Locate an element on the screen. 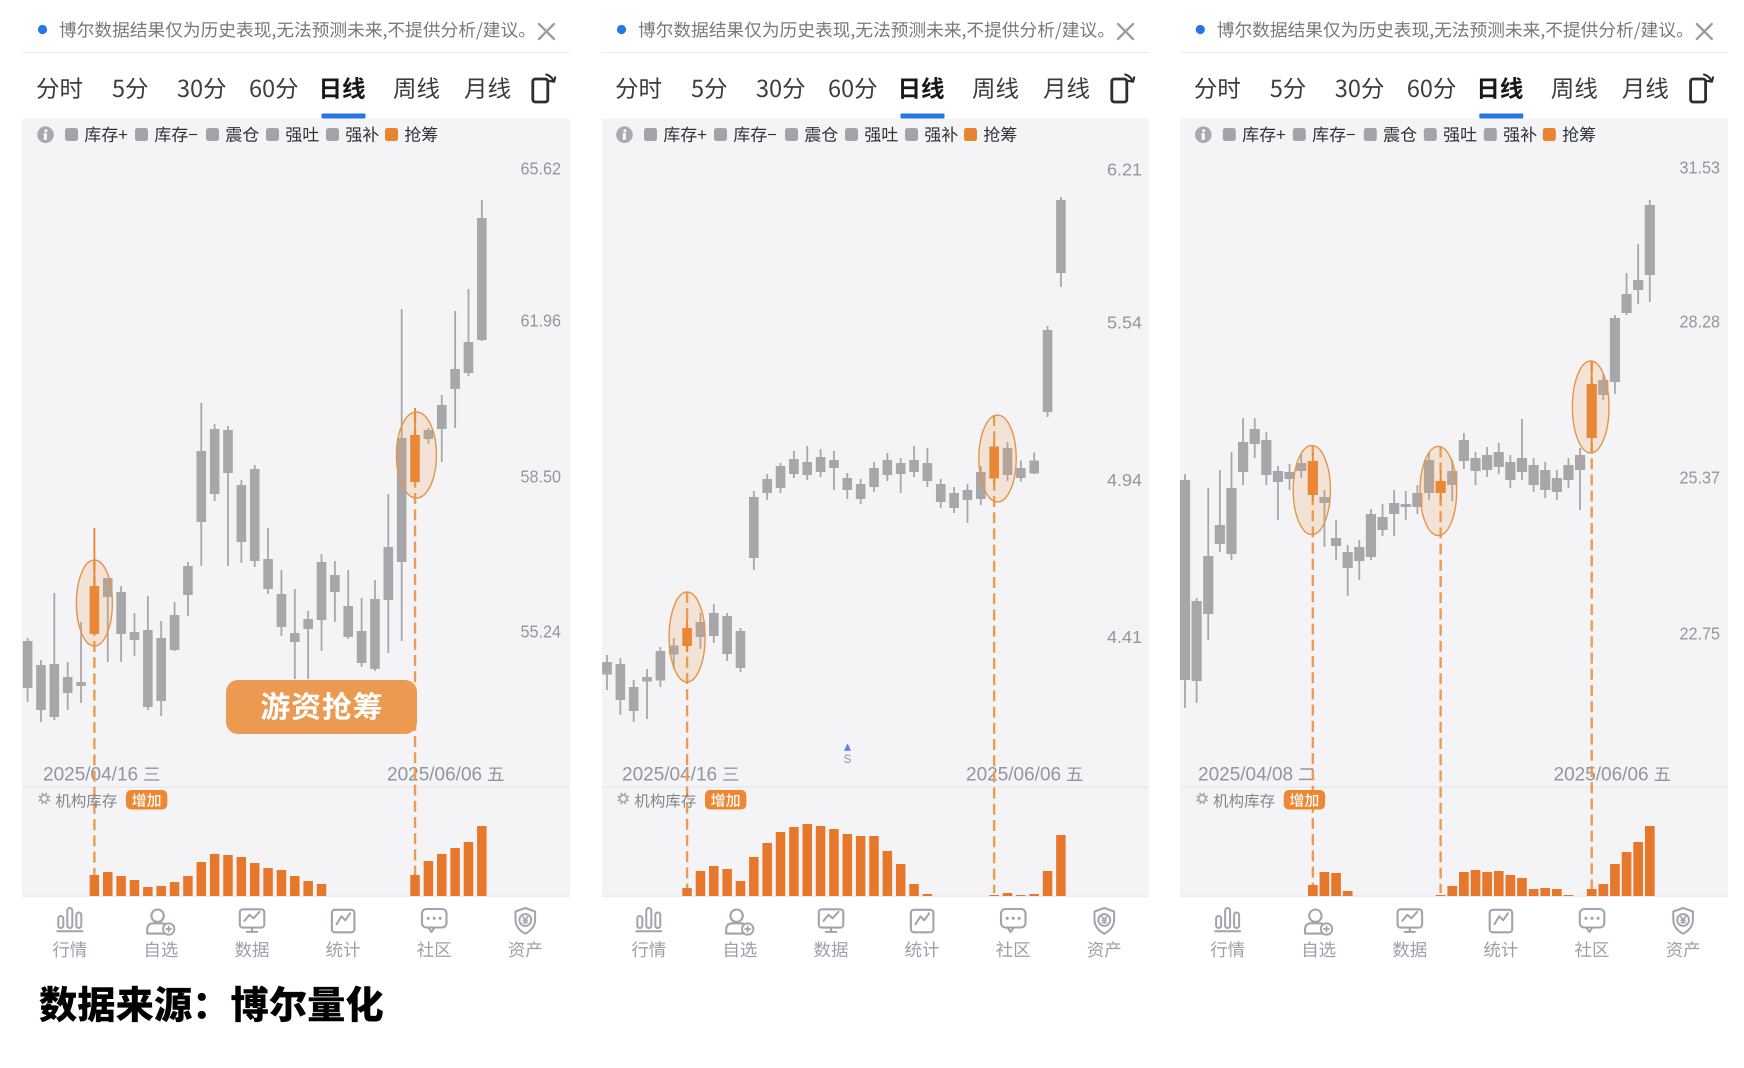  svg-text: 58.50 is located at coordinates (541, 477).